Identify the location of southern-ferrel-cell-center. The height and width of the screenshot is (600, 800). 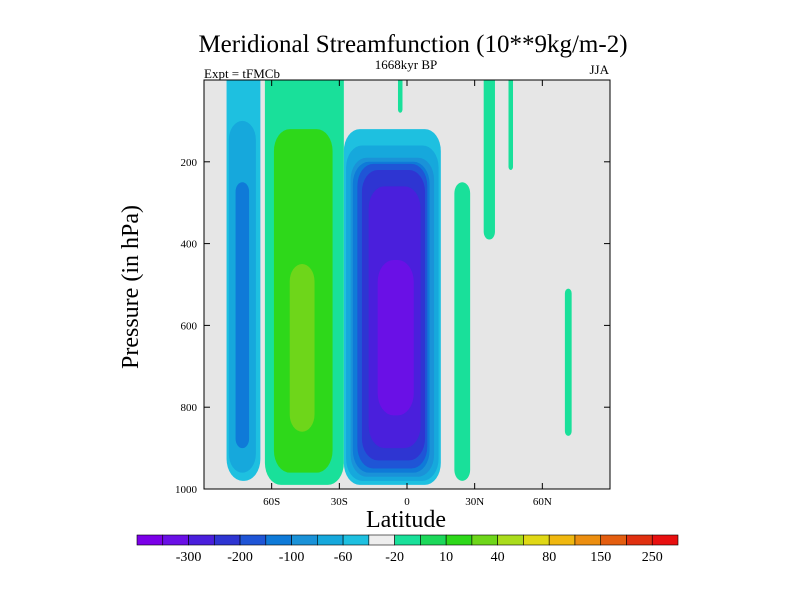
(302, 348).